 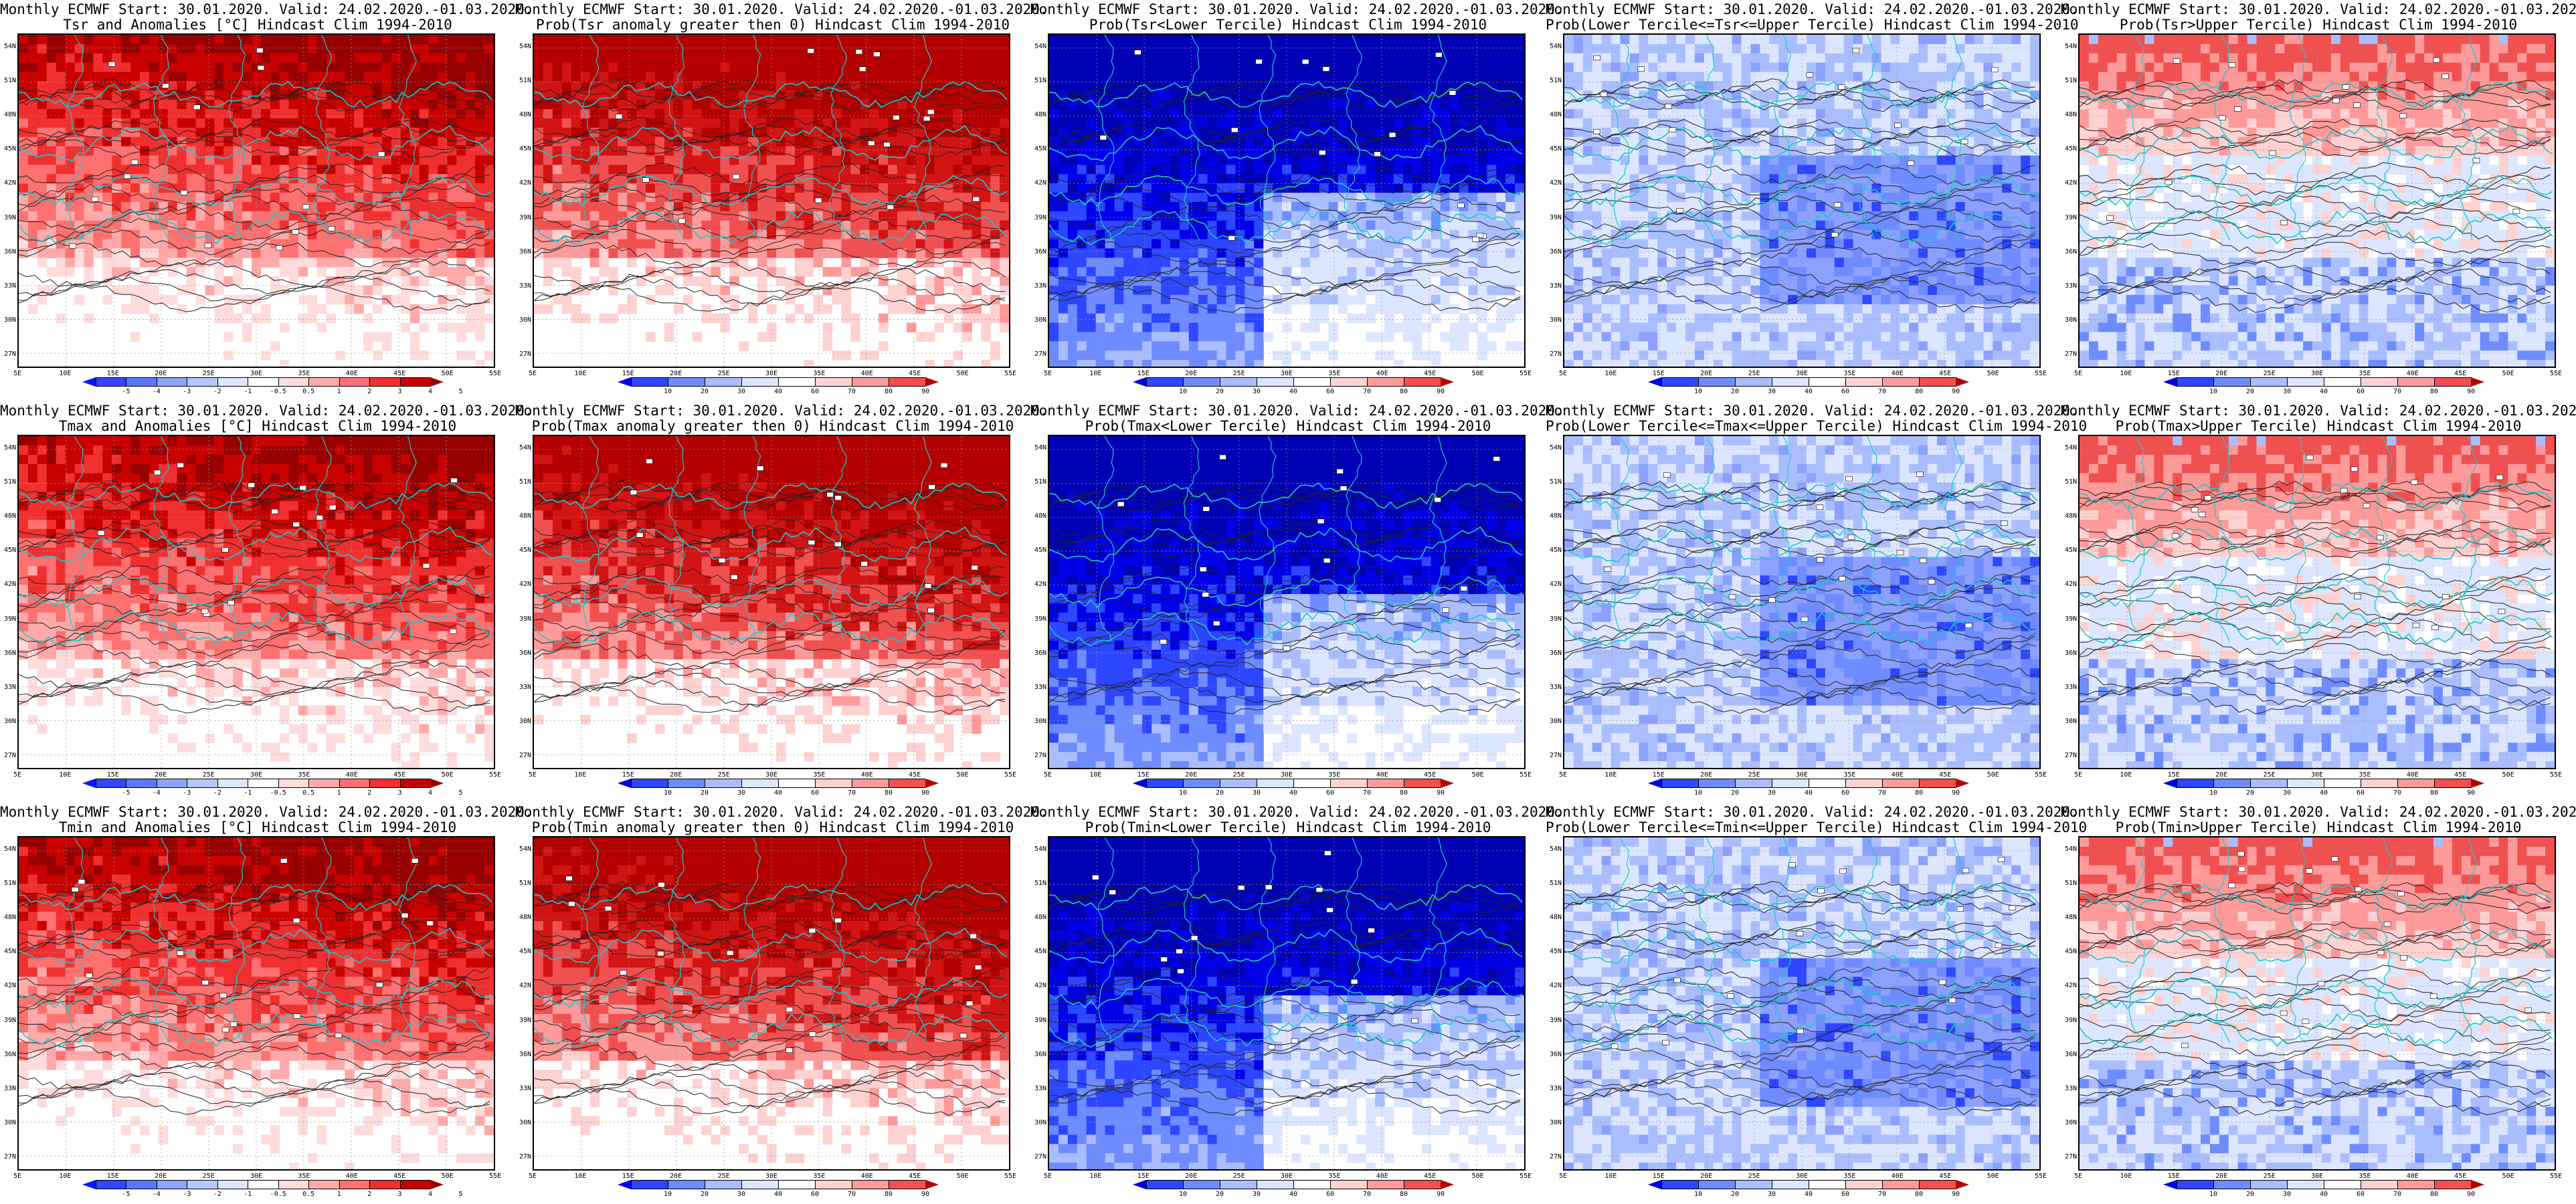 What do you see at coordinates (1139, 382) in the screenshot?
I see `colorbar-arrow-left` at bounding box center [1139, 382].